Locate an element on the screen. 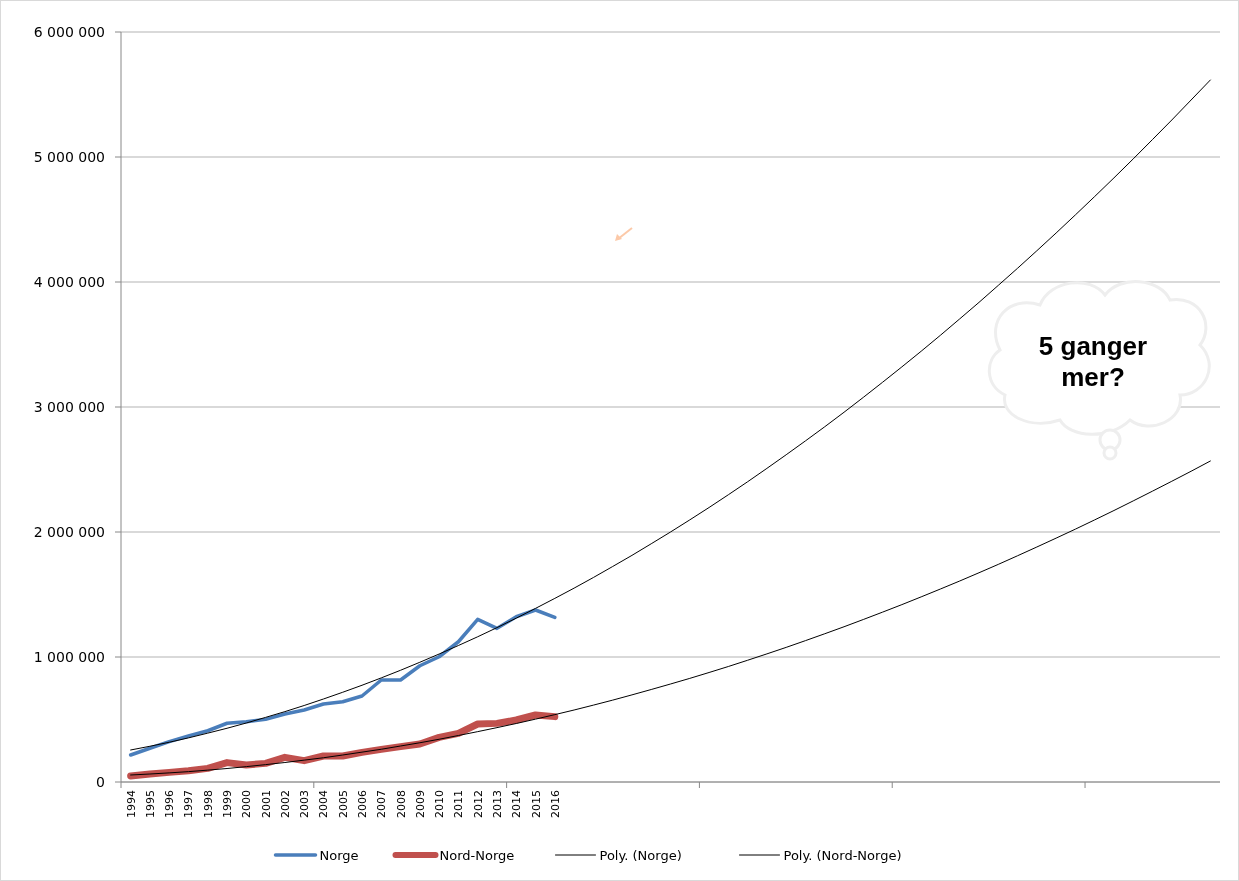 This screenshot has width=1239, height=881. x-tick-label: 2014 is located at coordinates (517, 804).